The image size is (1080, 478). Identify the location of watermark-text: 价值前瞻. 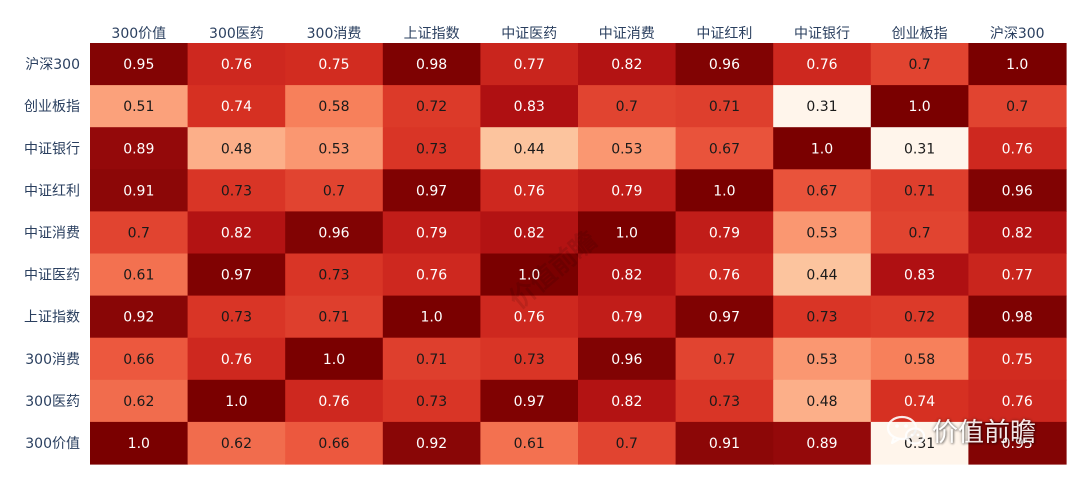
(984, 433).